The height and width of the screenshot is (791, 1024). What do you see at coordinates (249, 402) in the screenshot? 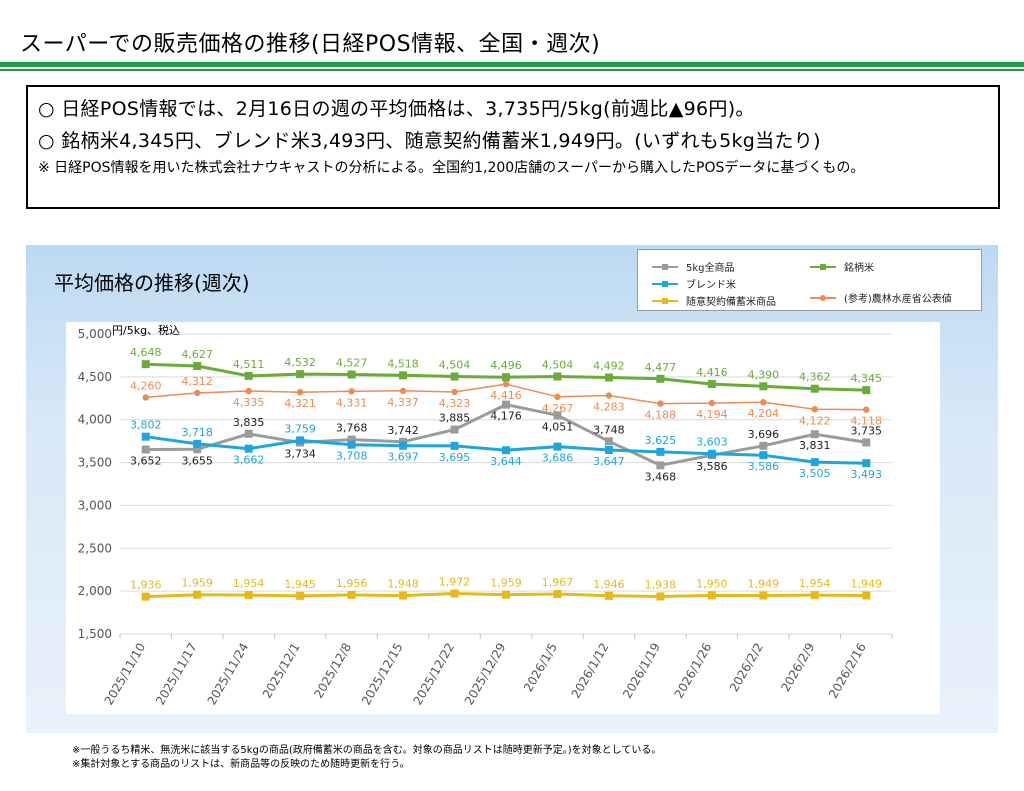
I see `data-label-maff: 4,335` at bounding box center [249, 402].